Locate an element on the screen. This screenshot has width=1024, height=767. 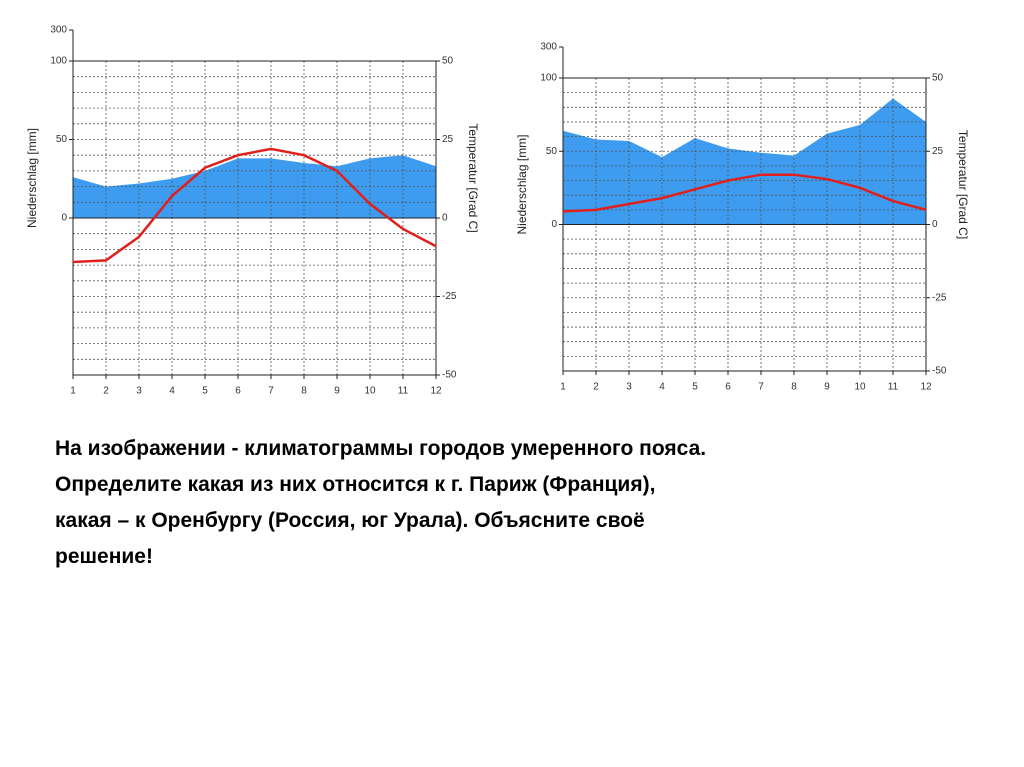
caption-line: решение! is located at coordinates (104, 556).